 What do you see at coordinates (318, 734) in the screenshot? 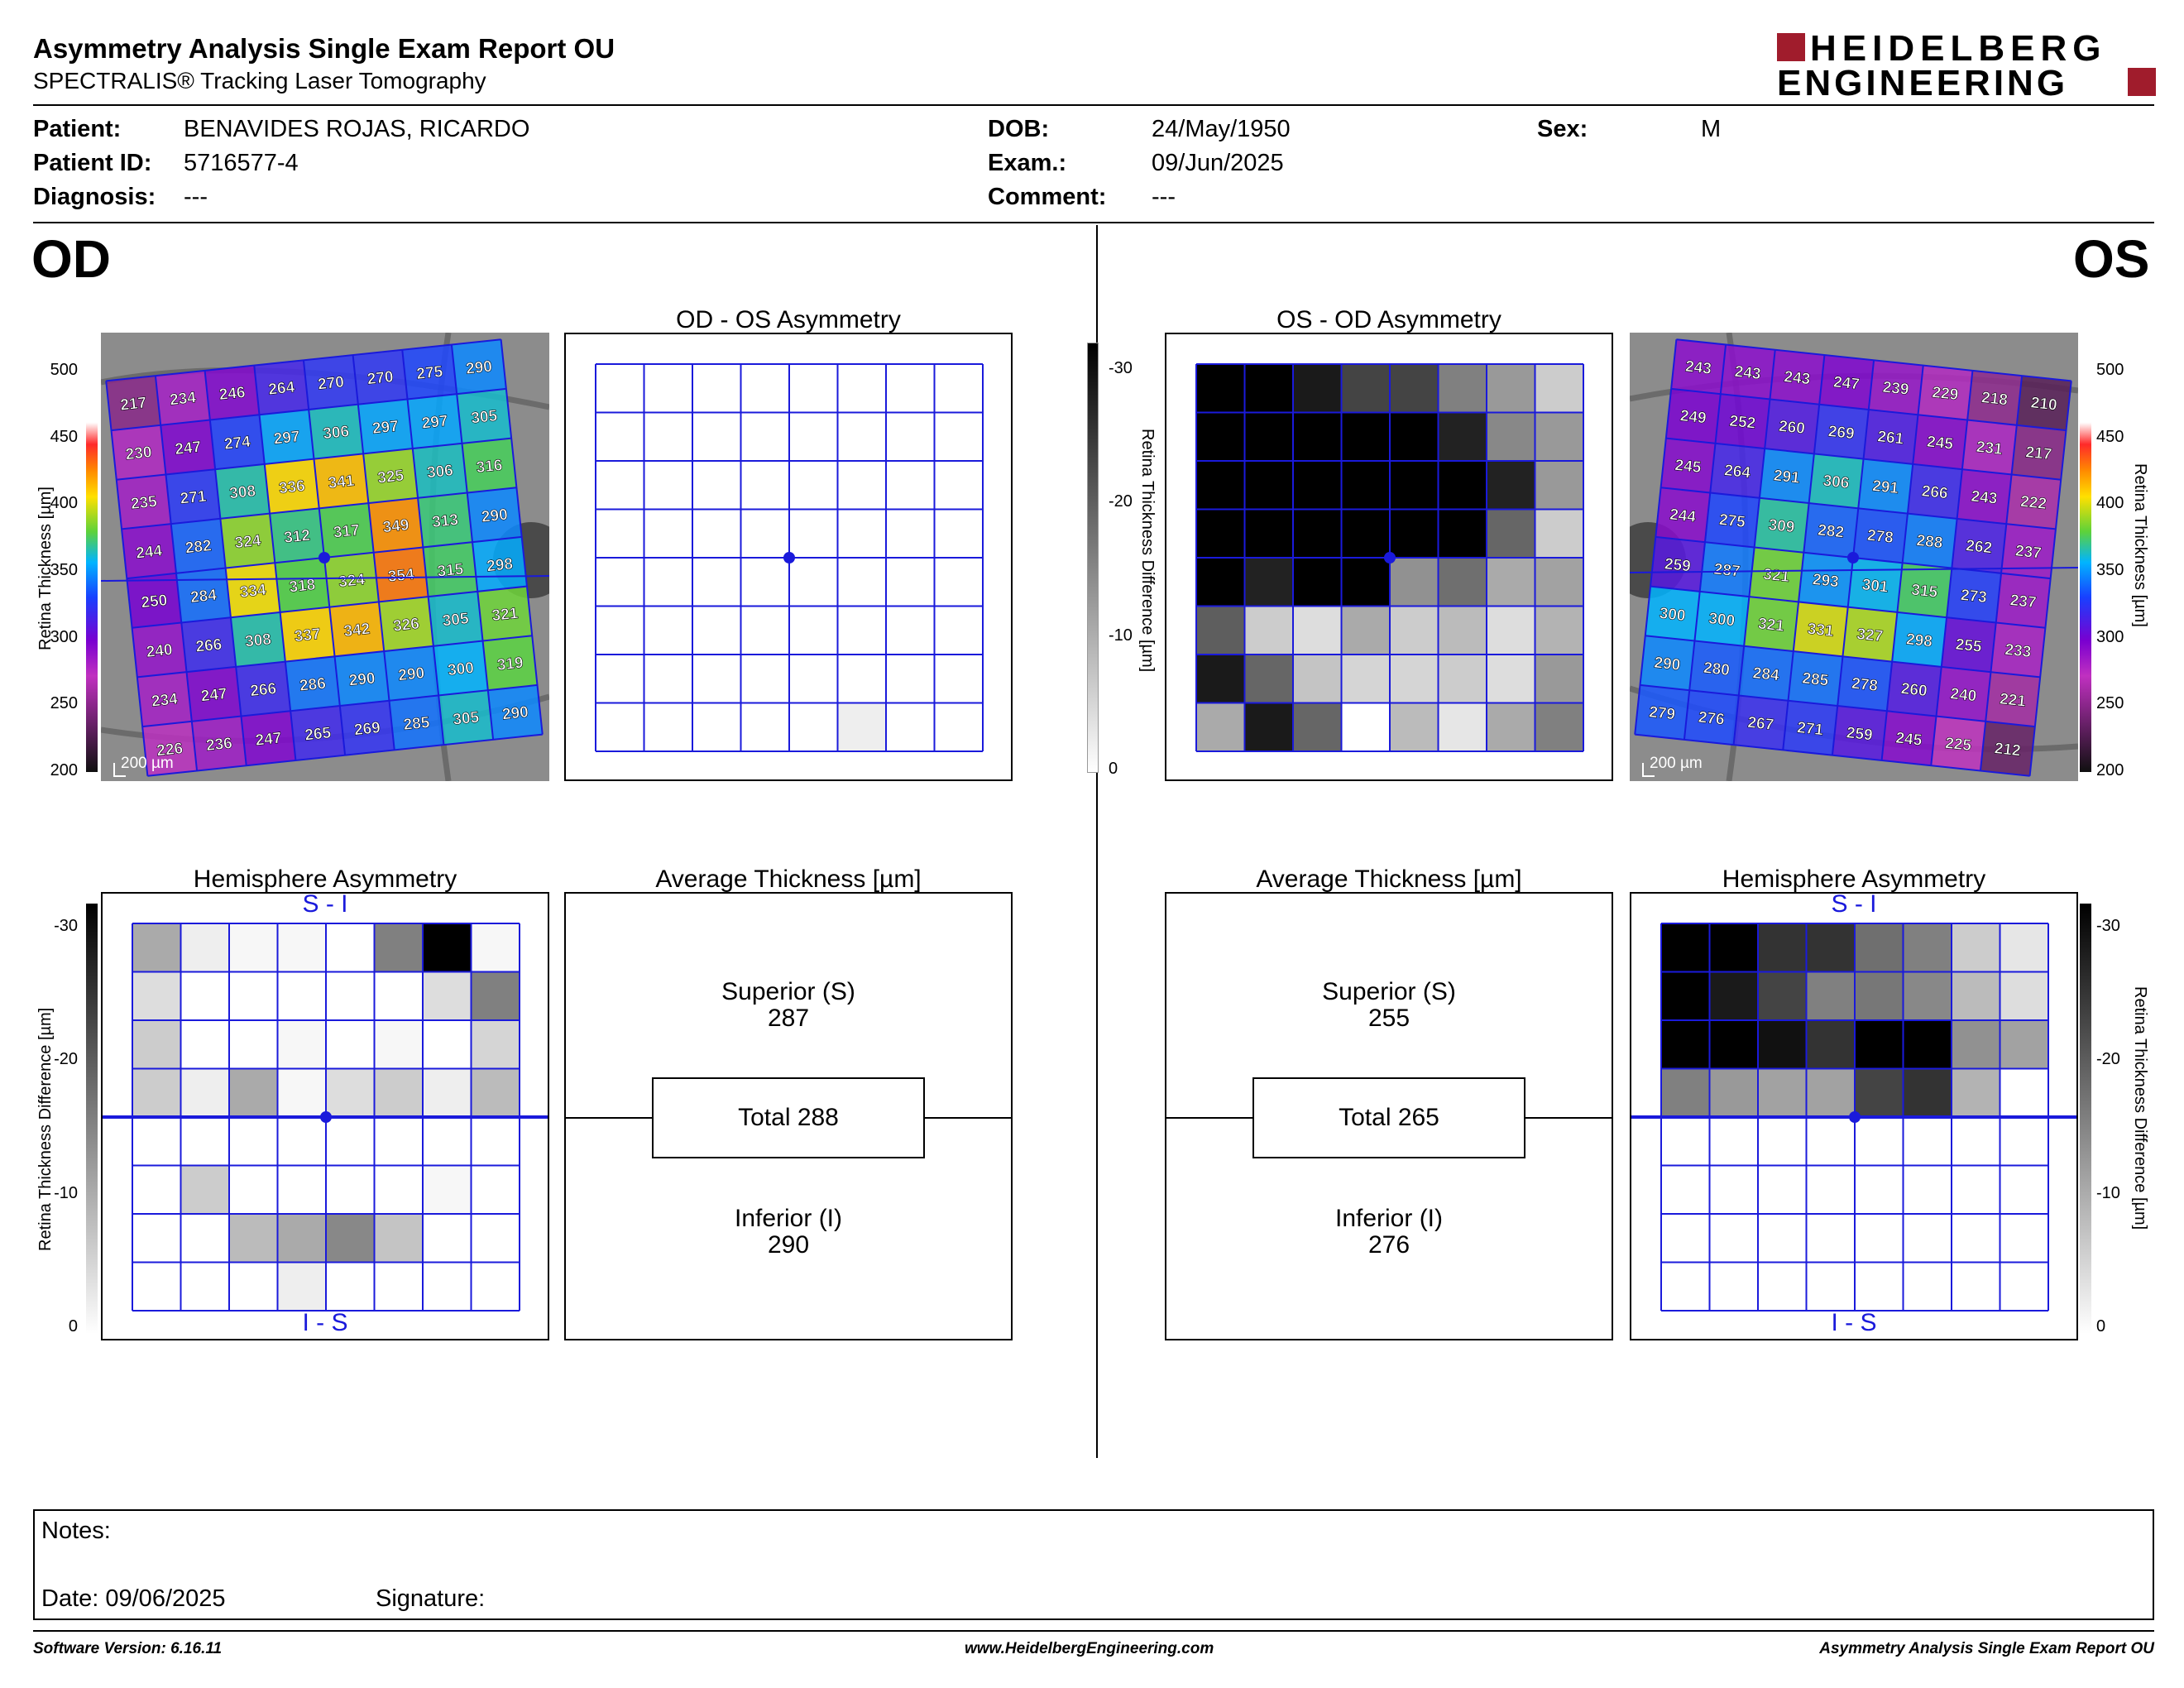
I see `od-thickness-value: 265` at bounding box center [318, 734].